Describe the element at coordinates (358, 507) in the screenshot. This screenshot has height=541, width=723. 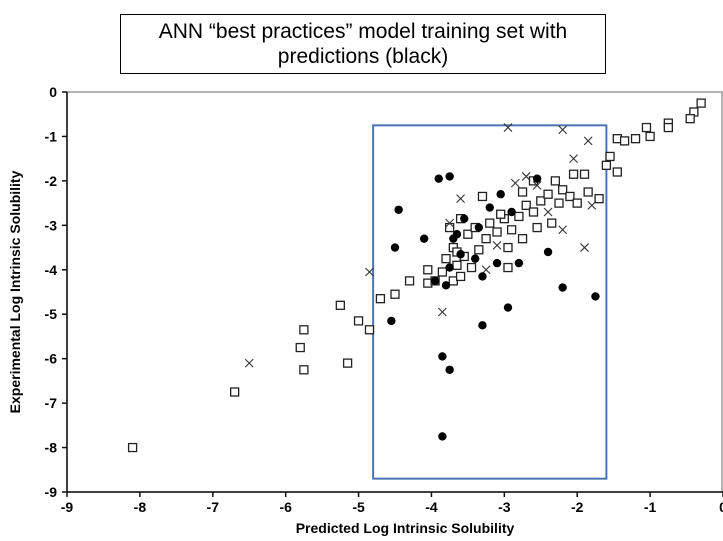
I see `x-tick-label: -5` at that location.